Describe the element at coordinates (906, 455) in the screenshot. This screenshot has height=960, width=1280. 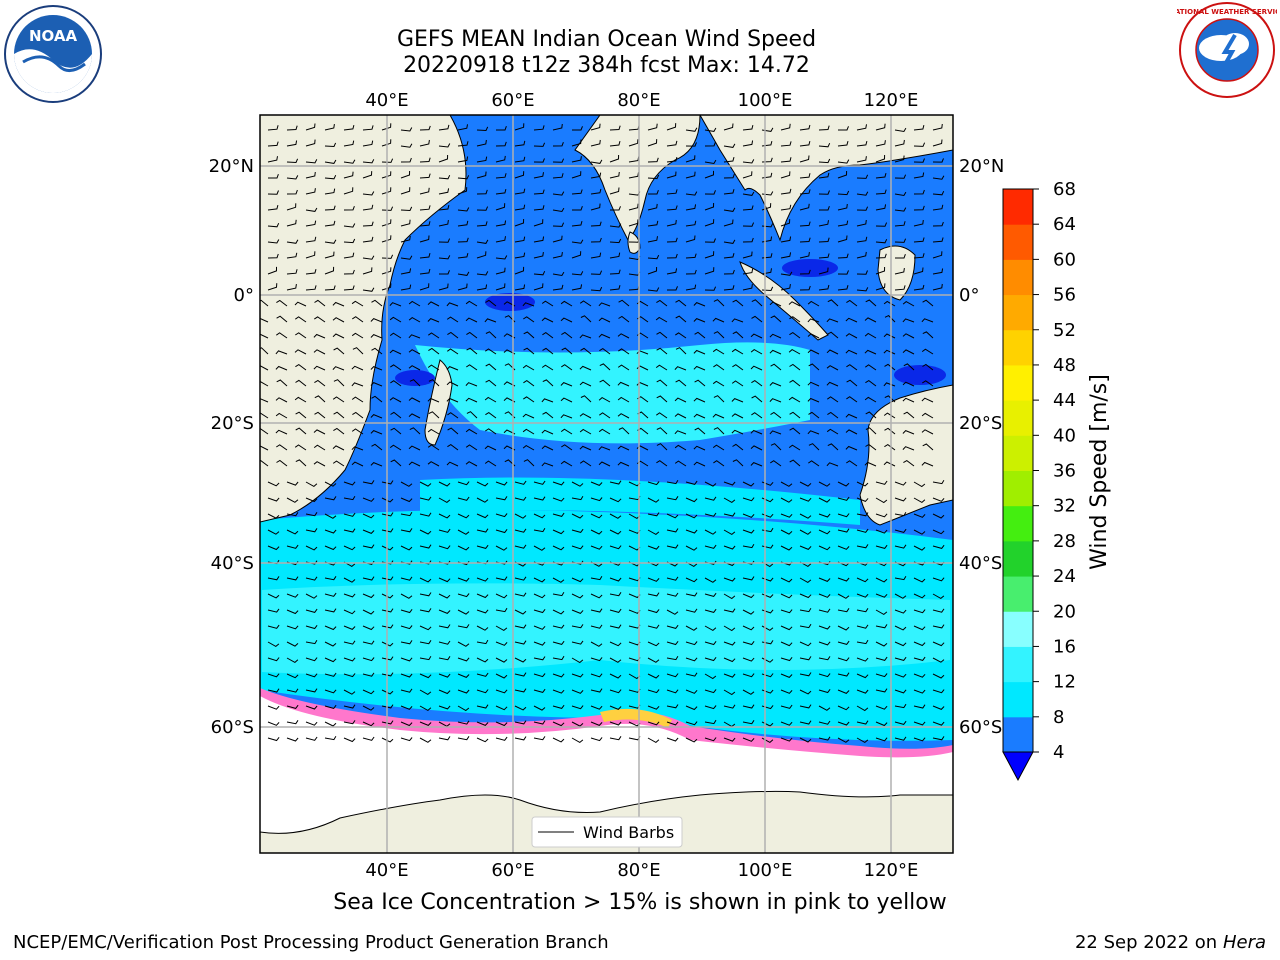
I see `land-australia` at that location.